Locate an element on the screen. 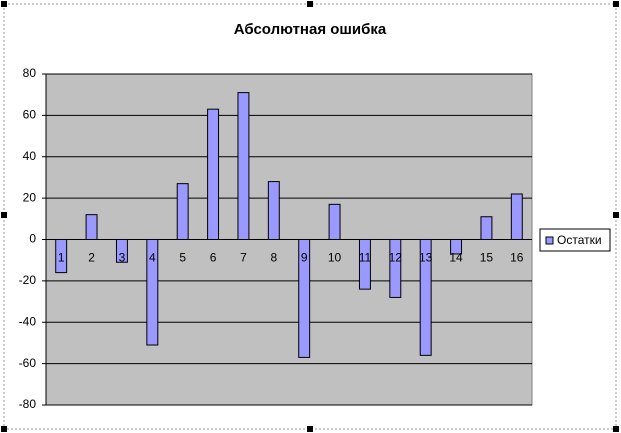 The image size is (621, 433). y-tick-label: 40 is located at coordinates (30, 156).